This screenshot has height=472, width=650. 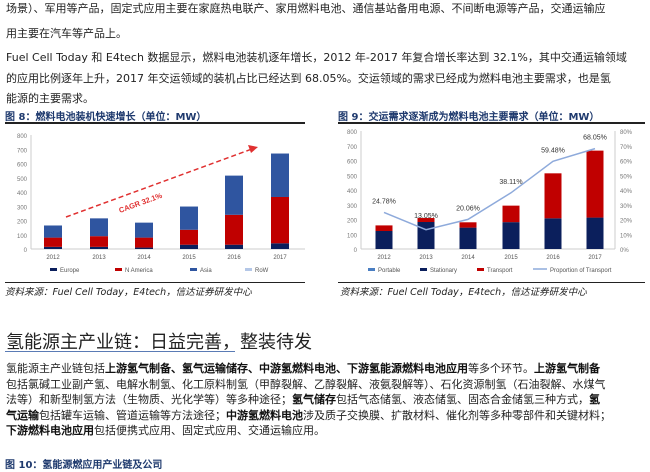 What do you see at coordinates (120, 351) in the screenshot?
I see `heading-underline` at bounding box center [120, 351].